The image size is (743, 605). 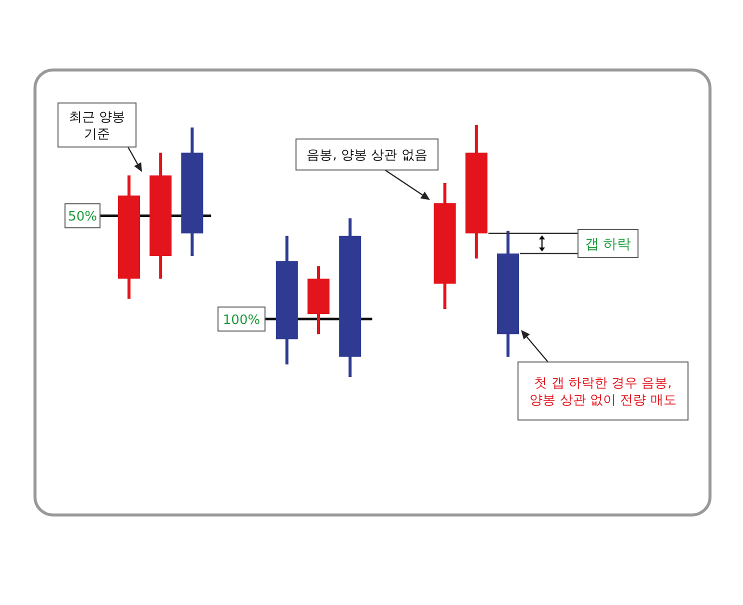 I want to click on annotation: 첫 갭 하락한 경우 음봉, 양봉 상관 없이 전량 매도, so click(x=603, y=375).